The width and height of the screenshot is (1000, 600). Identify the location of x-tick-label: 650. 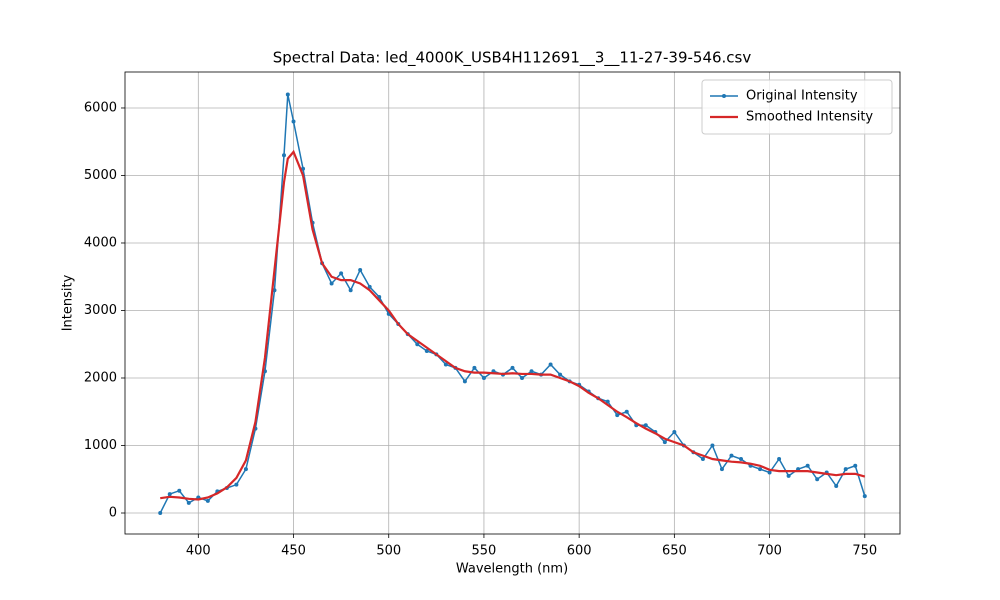
(674, 551).